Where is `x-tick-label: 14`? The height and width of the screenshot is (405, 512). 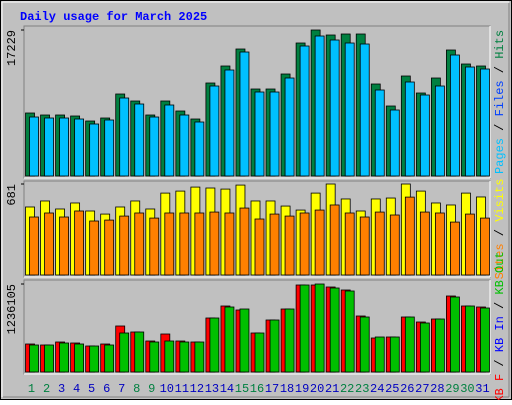 x-tick-label: 14 is located at coordinates (227, 389).